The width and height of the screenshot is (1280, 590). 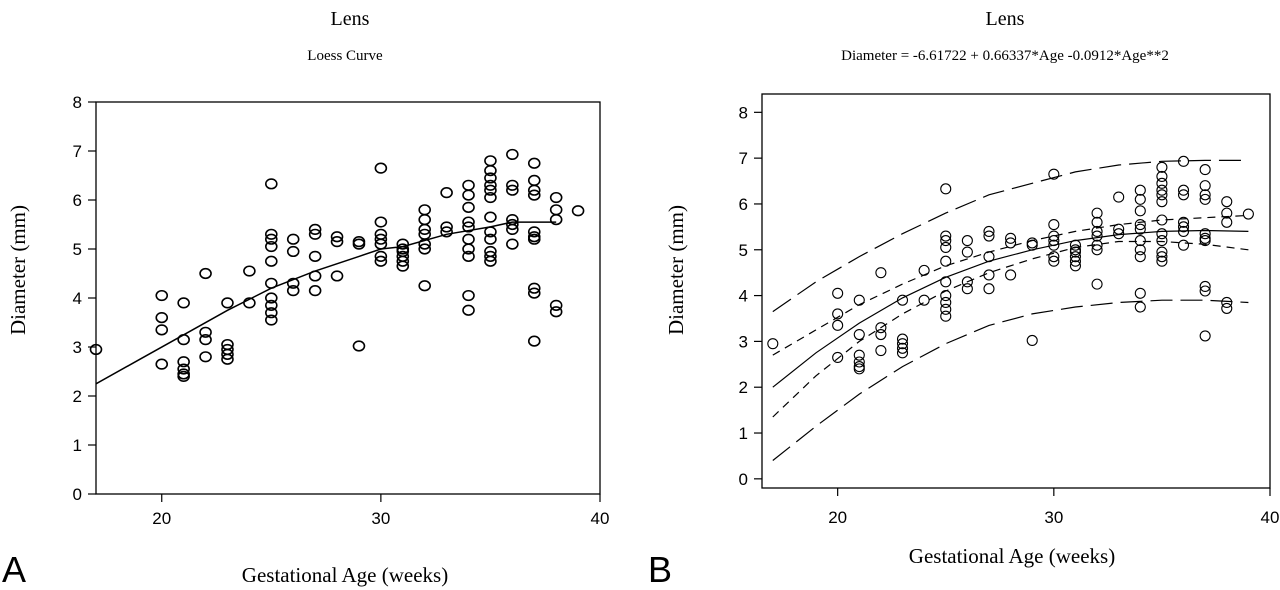 What do you see at coordinates (77, 445) in the screenshot?
I see `chart-a-ytick-label: 1` at bounding box center [77, 445].